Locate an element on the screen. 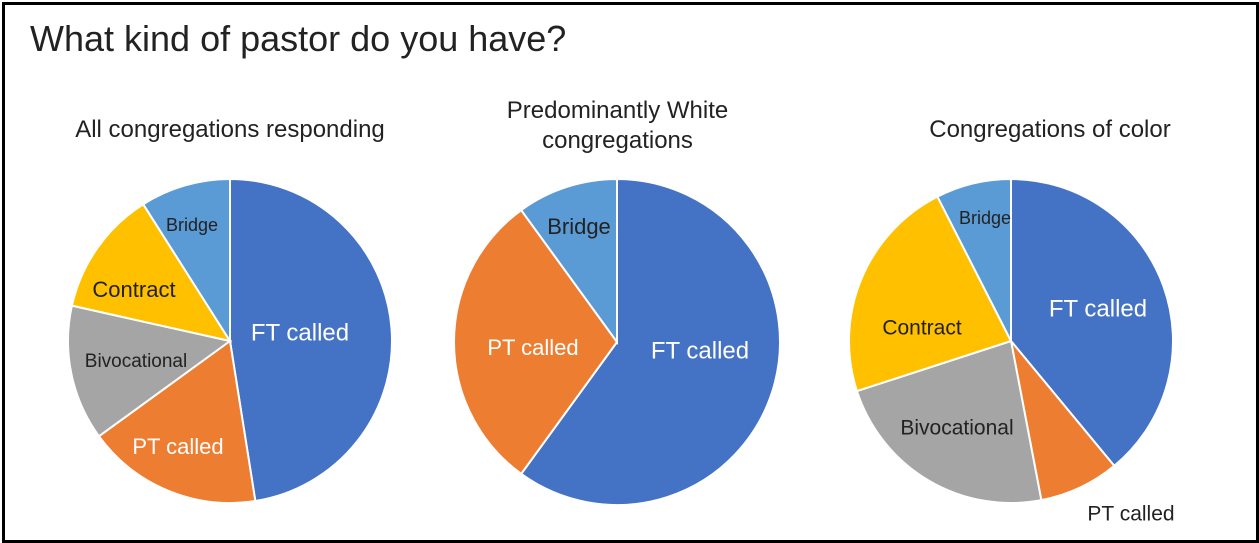 The width and height of the screenshot is (1259, 543). chart-title-color: Congregations of color is located at coordinates (1050, 129).